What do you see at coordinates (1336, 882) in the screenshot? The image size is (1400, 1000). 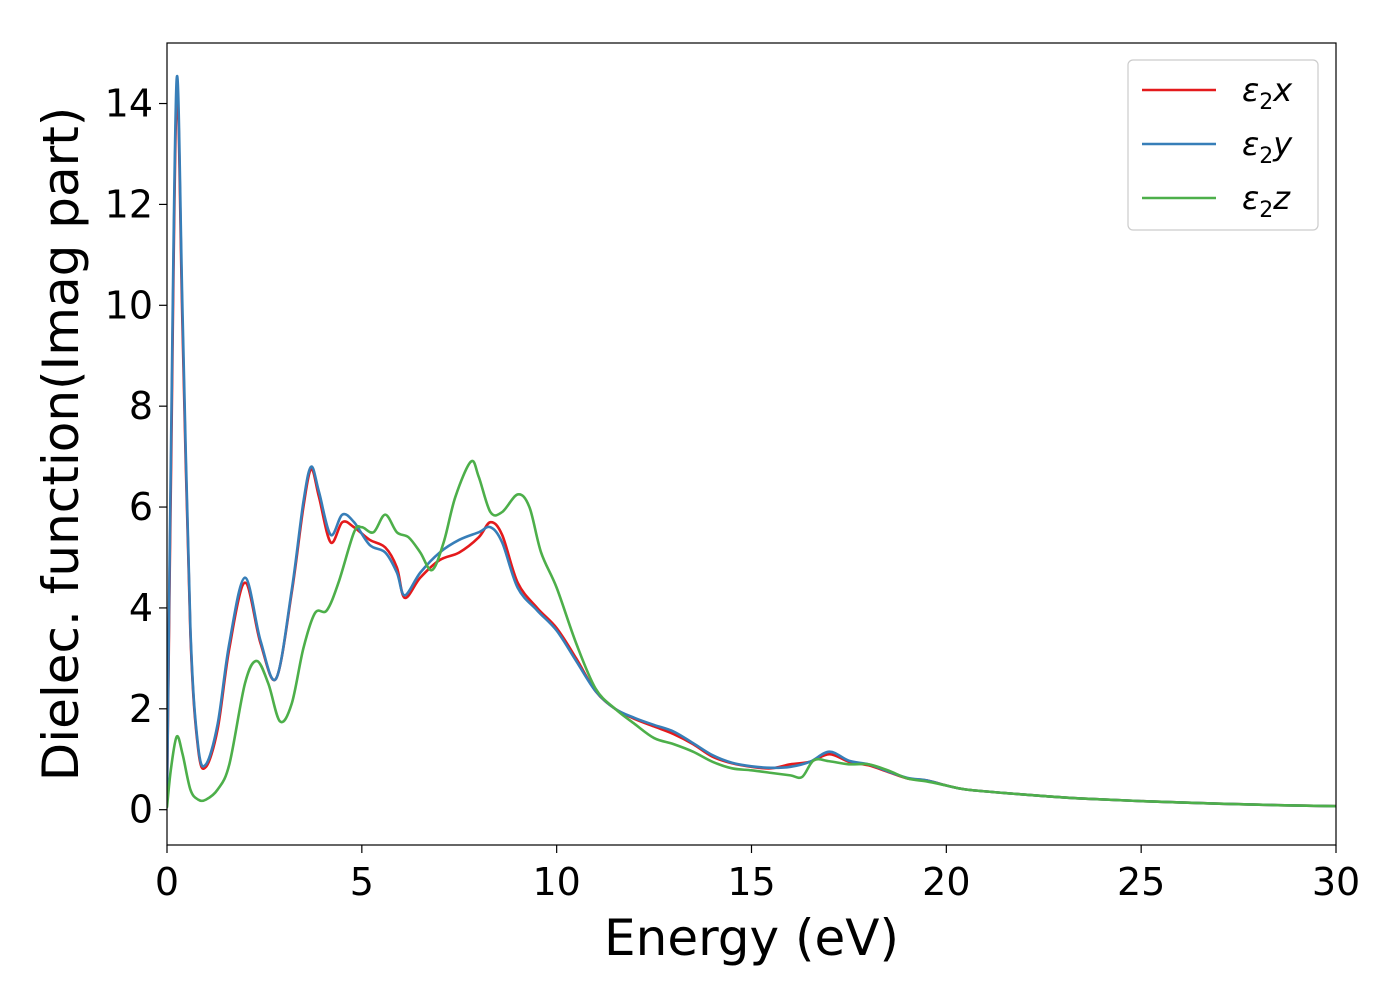 I see `x-tick-label: 30` at bounding box center [1336, 882].